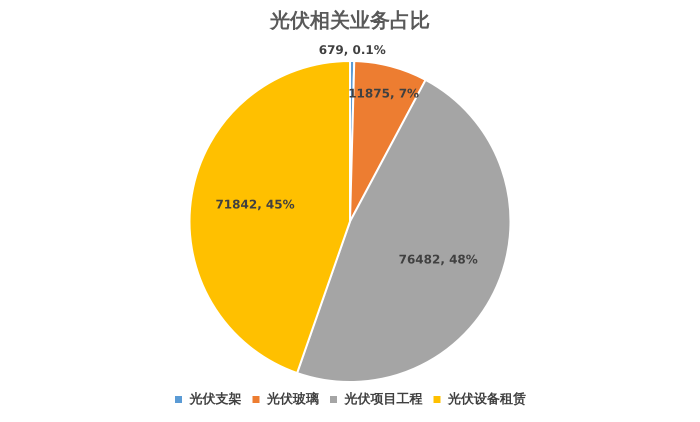 This screenshot has width=700, height=422. Describe the element at coordinates (486, 398) in the screenshot. I see `legend-label: 光伏设备租赁` at that location.